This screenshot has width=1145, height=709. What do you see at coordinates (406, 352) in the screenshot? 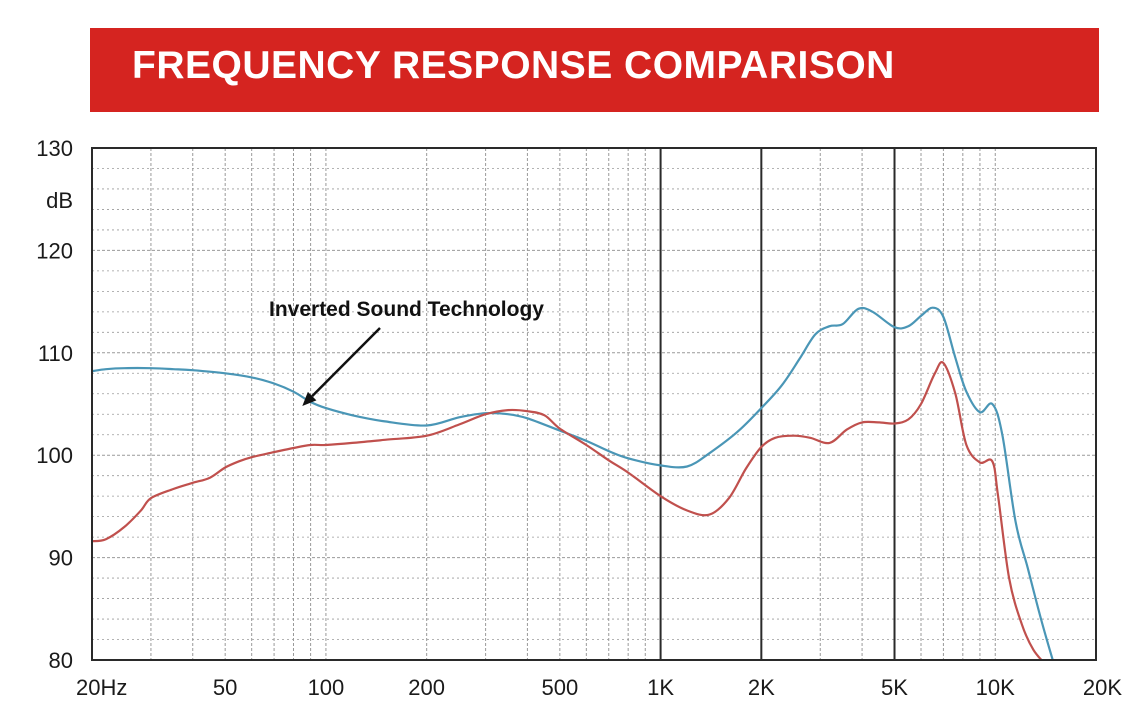
I see `annotation: Inverted Sound Technology` at bounding box center [406, 352].